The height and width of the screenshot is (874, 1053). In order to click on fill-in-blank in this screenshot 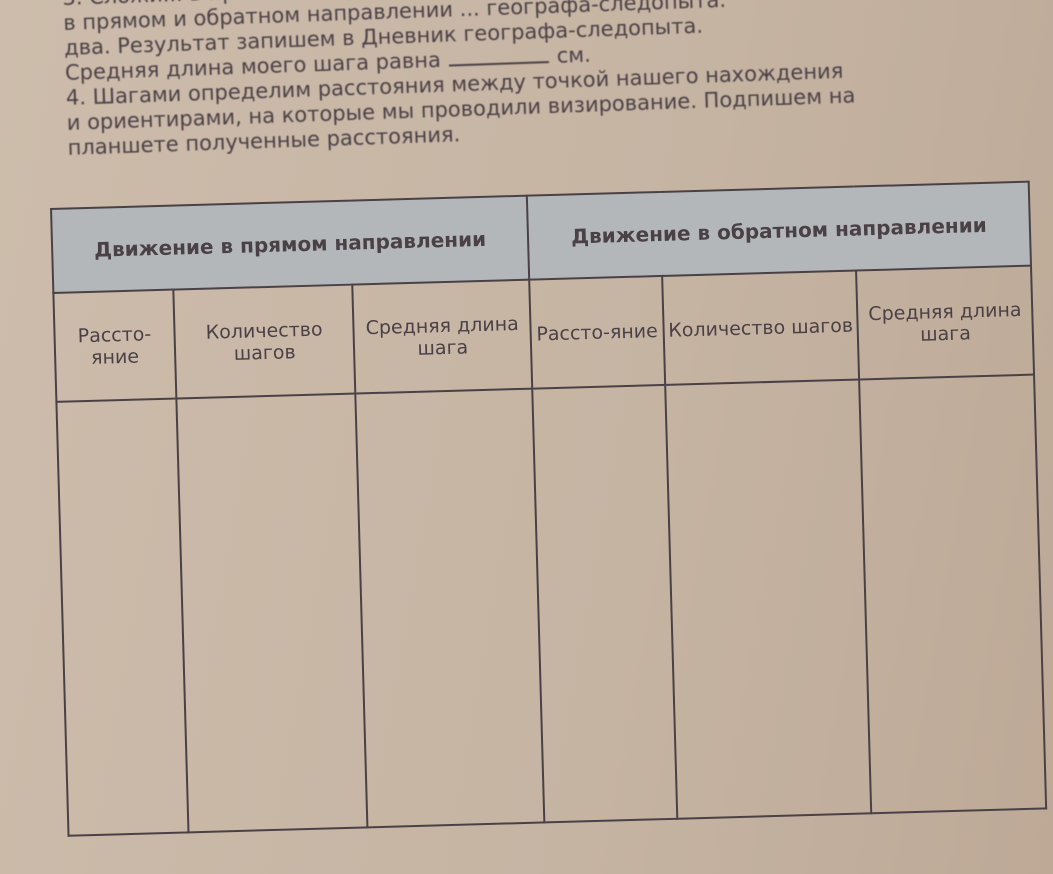, I will do `click(498, 64)`.